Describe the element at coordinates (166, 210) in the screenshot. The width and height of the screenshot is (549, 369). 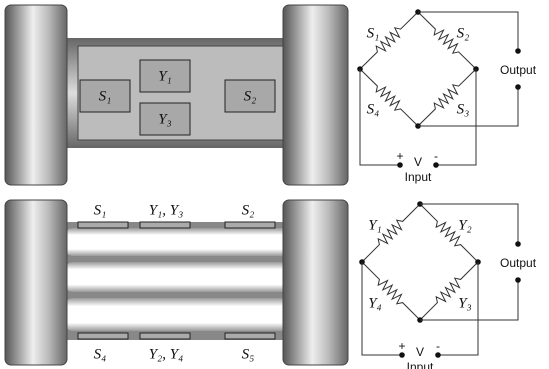
I see `gauge-label: Y₁, Y₃` at that location.